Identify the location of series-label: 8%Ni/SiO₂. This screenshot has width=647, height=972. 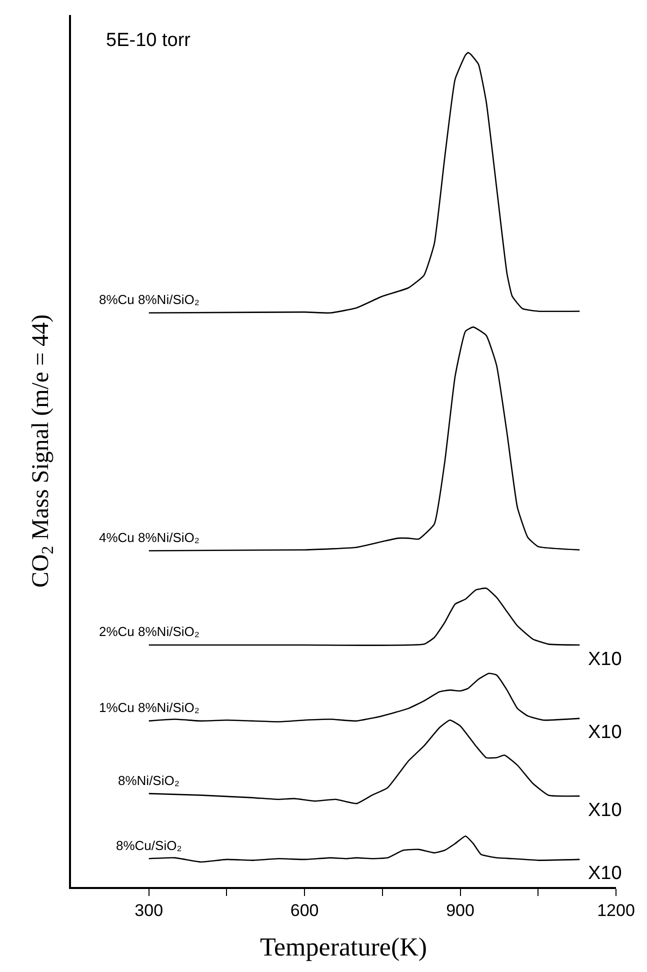
(149, 780).